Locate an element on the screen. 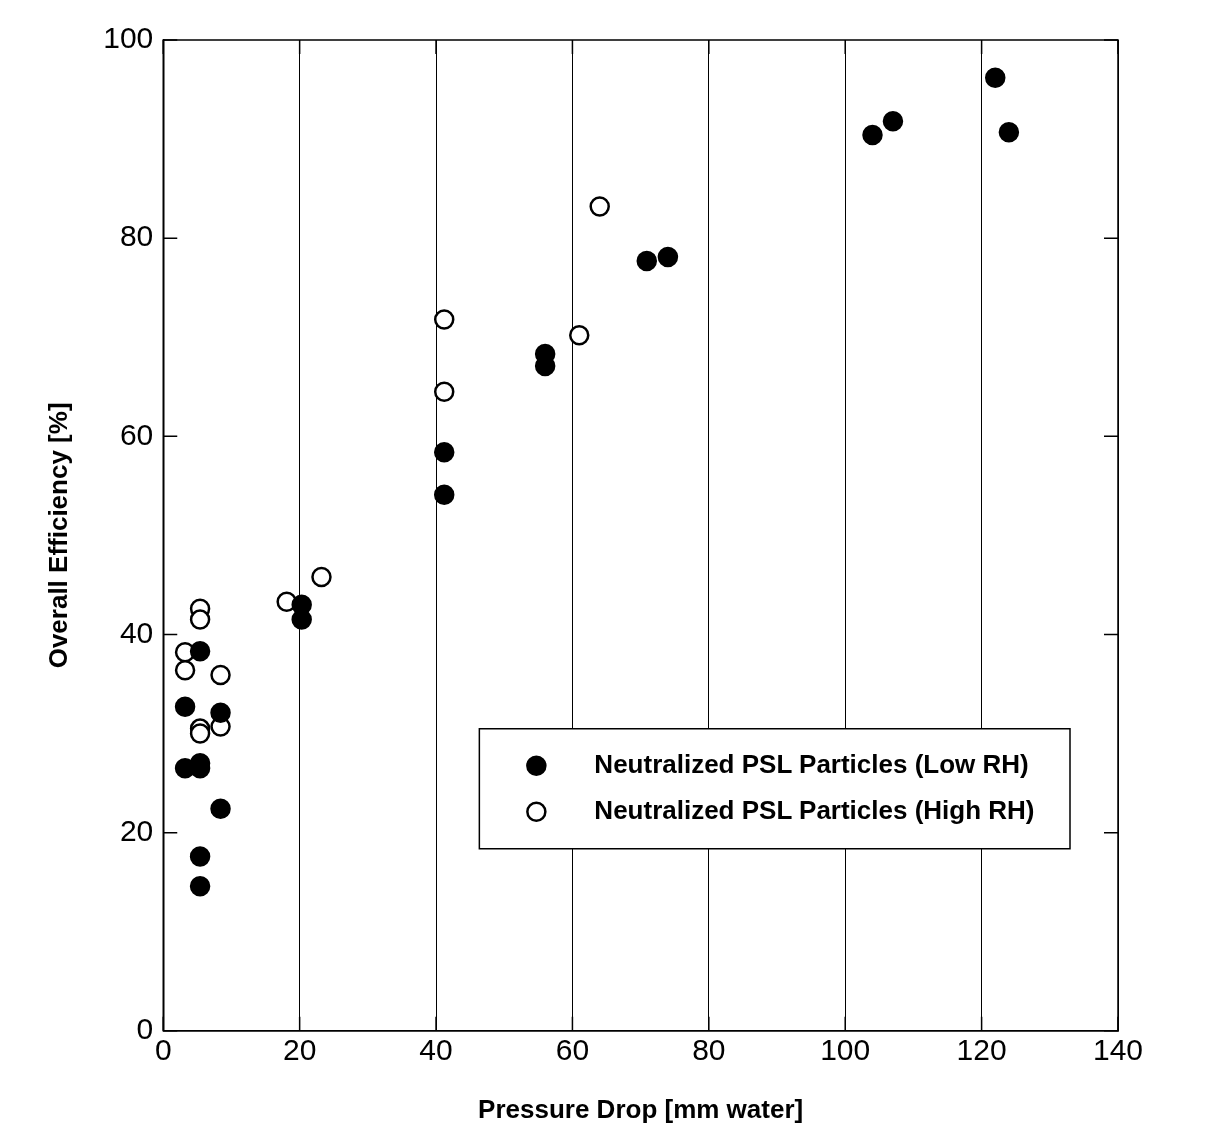 This screenshot has height=1140, width=1208. y-tick-label: 20 is located at coordinates (136, 830).